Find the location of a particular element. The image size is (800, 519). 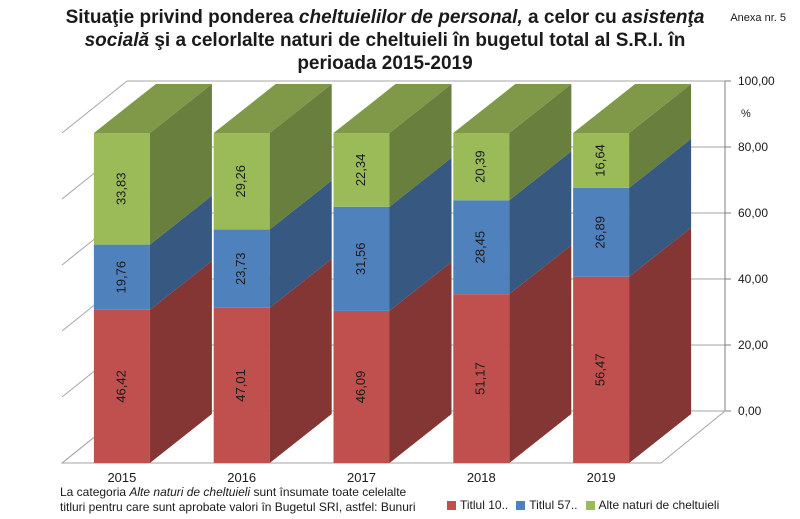

bar-top-2017 is located at coordinates (392, 109).